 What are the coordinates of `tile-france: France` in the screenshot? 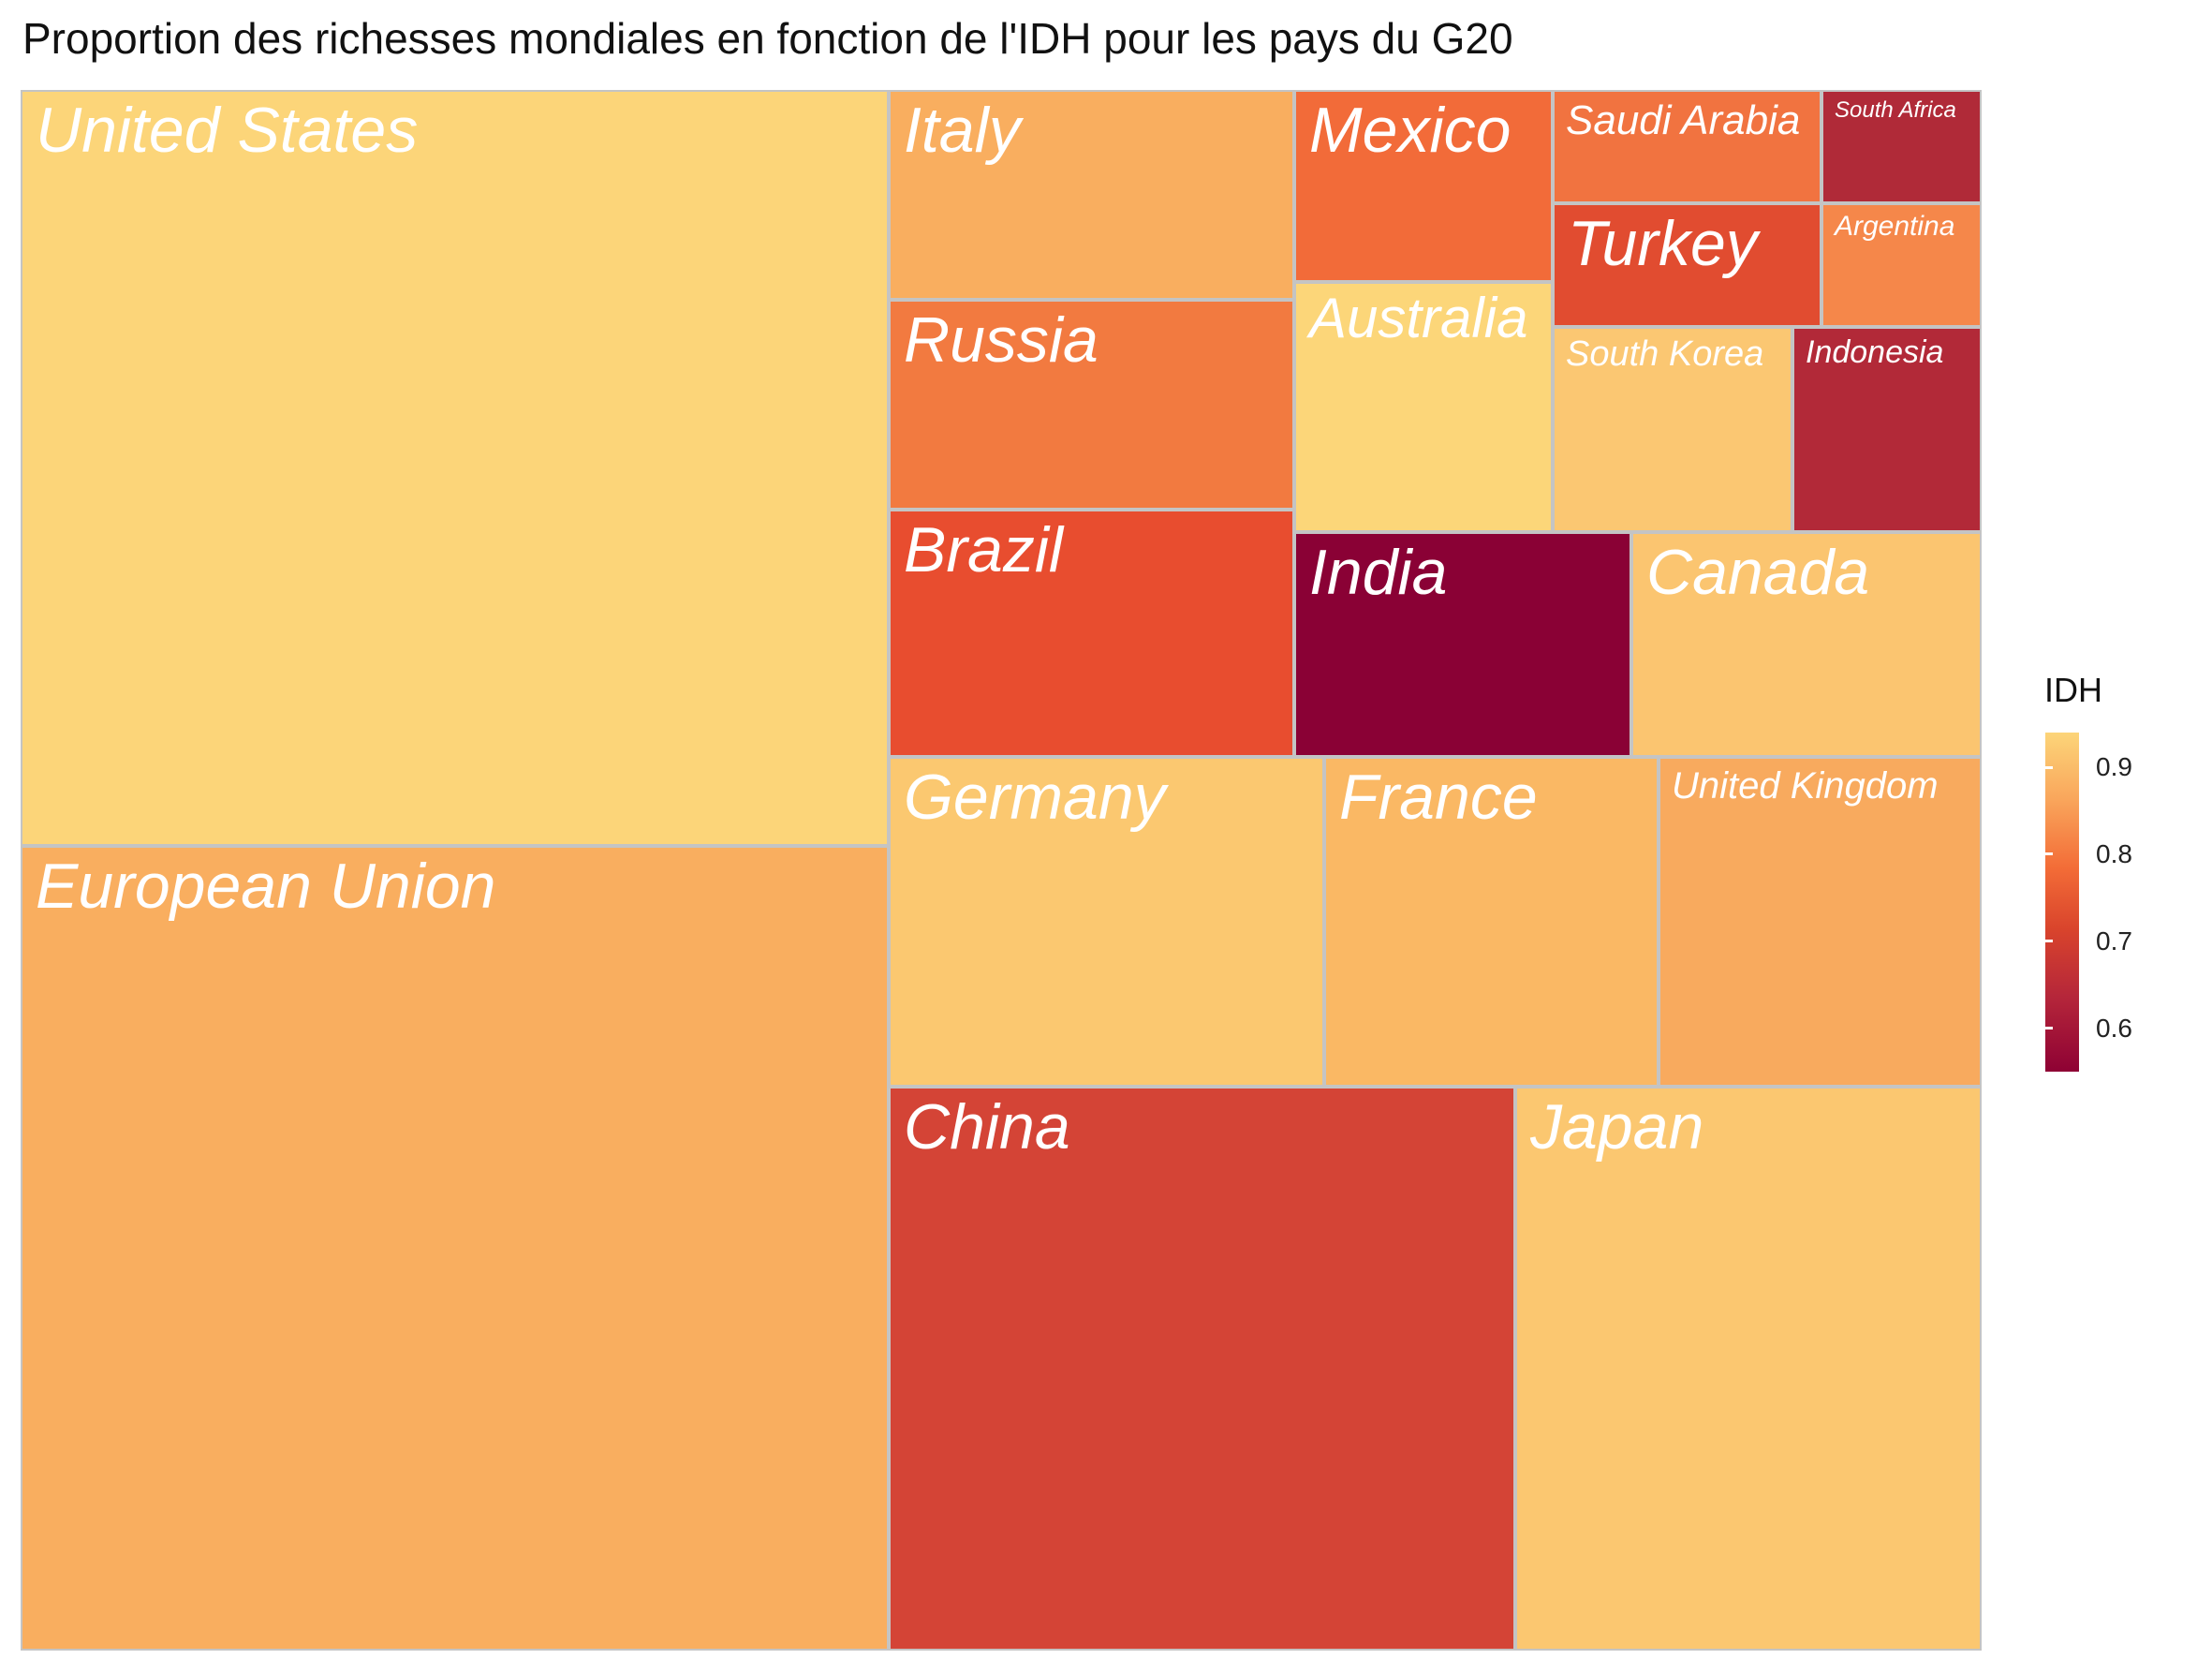 It's located at (1492, 922).